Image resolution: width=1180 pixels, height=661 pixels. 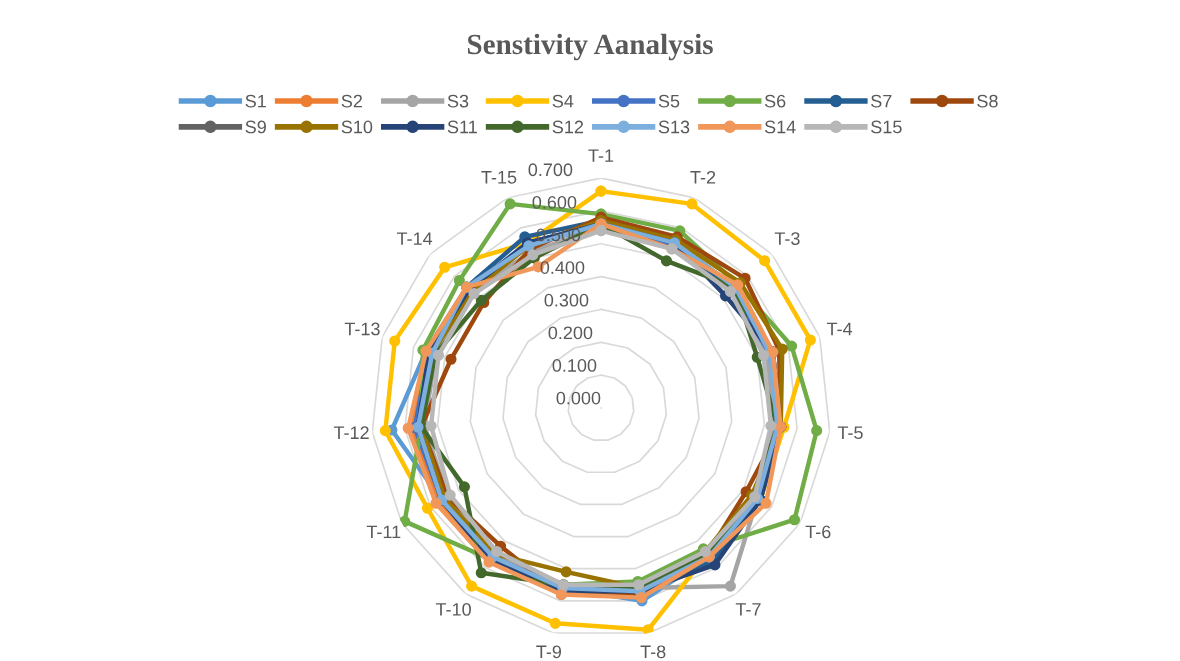 I want to click on legend-label: S10, so click(x=357, y=127).